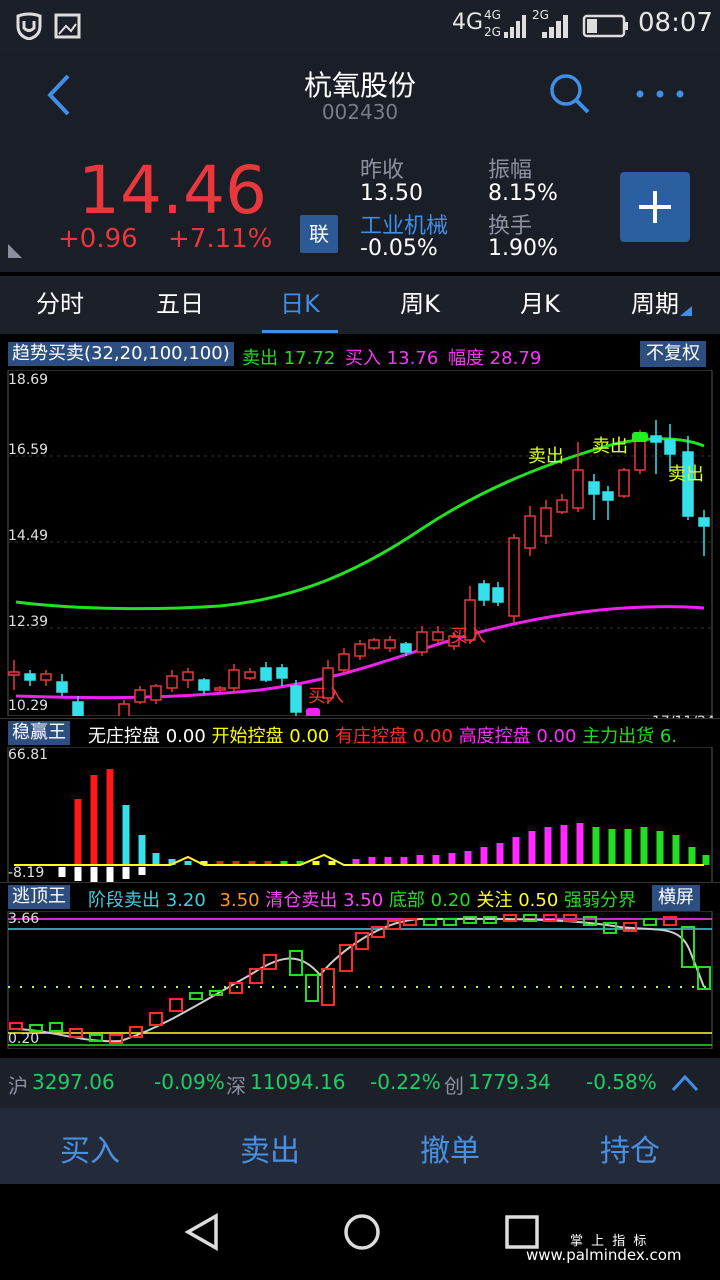  Describe the element at coordinates (605, 26) in the screenshot. I see `battery-icon` at that location.